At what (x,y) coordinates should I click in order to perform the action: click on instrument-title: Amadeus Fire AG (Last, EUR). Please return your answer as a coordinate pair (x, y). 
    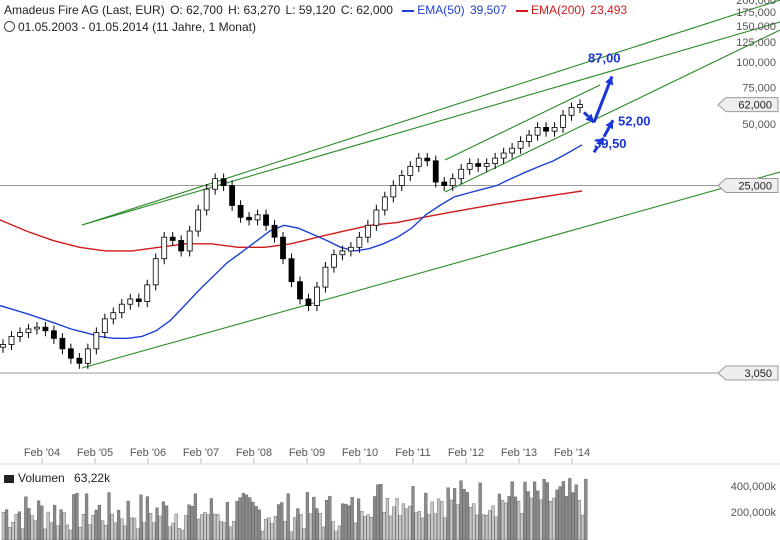
    Looking at the image, I should click on (84, 10).